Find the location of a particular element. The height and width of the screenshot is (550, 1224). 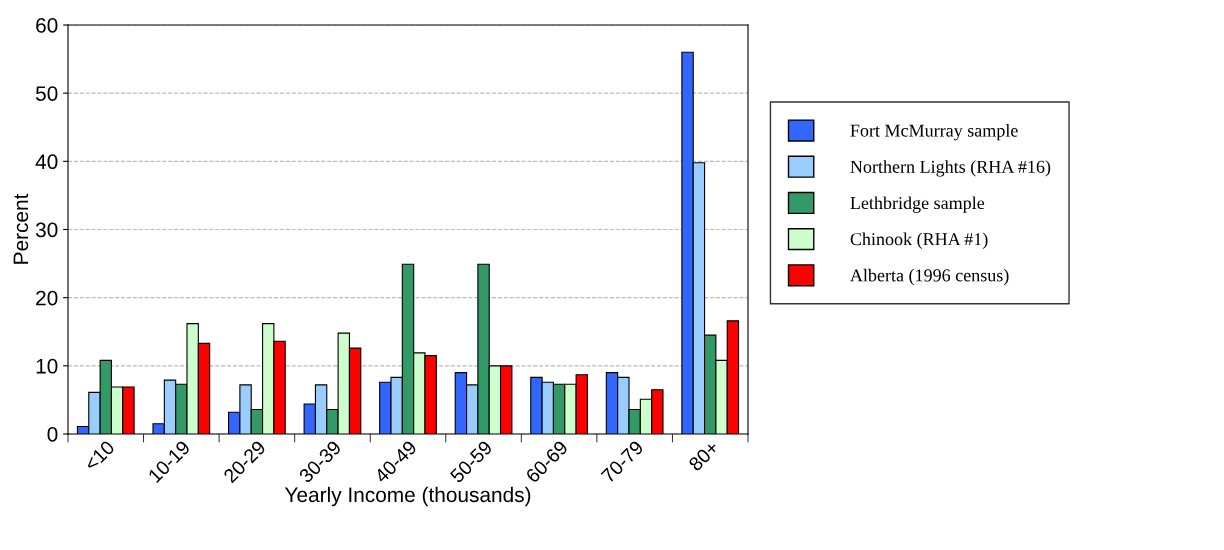

x-tick-label: <10 is located at coordinates (99, 455).